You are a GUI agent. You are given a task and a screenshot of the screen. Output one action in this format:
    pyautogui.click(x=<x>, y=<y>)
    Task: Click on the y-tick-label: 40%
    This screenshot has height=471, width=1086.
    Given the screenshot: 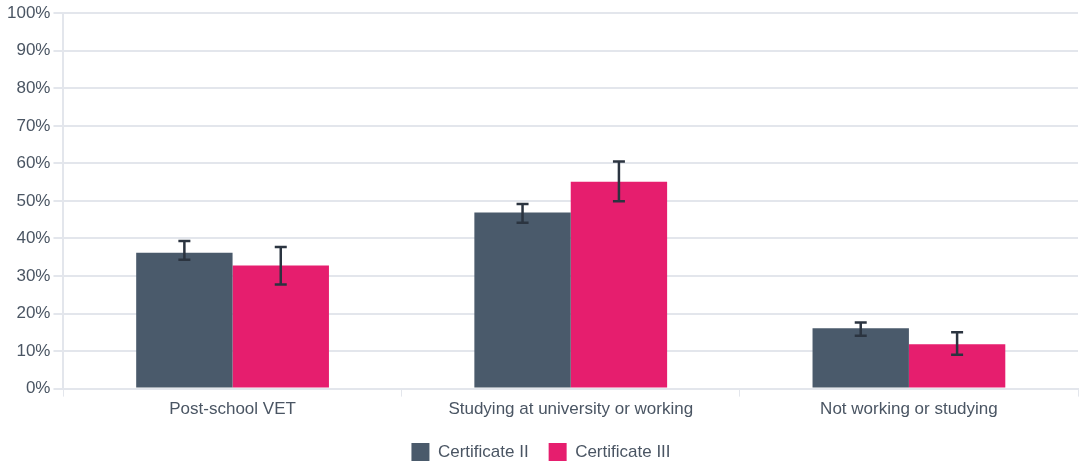 What is the action you would take?
    pyautogui.click(x=33, y=238)
    